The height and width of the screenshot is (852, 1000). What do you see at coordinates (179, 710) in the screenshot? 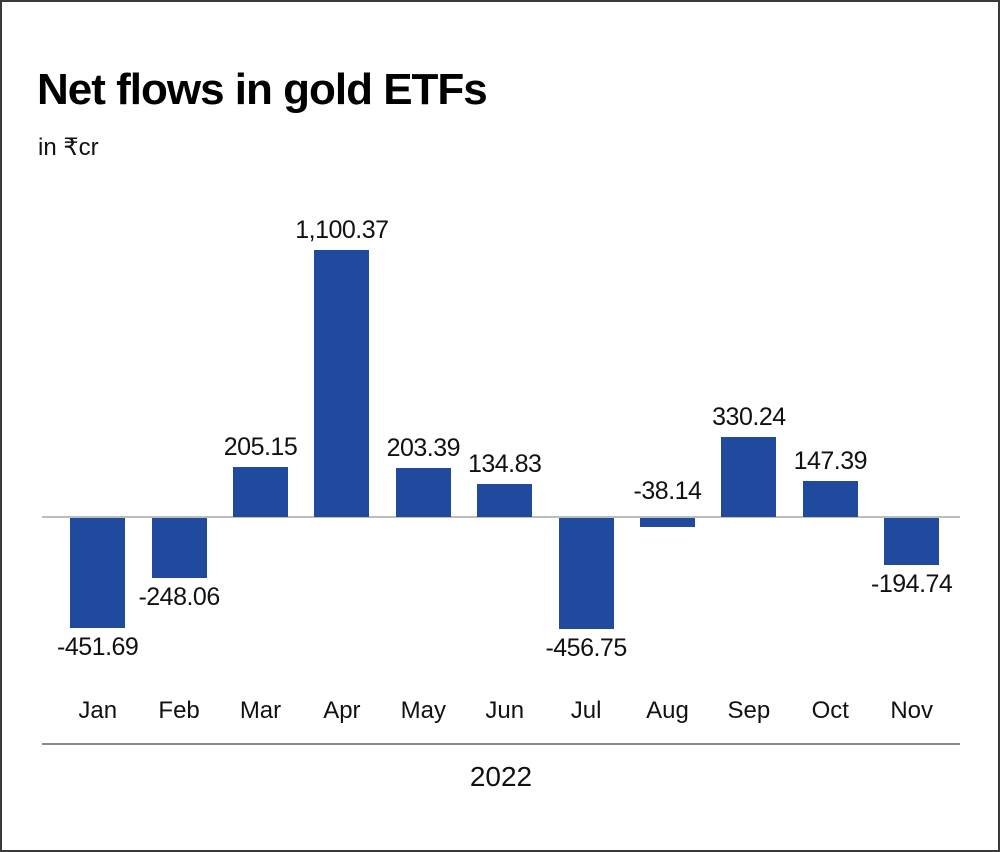
I see `month-label-feb: Feb` at bounding box center [179, 710].